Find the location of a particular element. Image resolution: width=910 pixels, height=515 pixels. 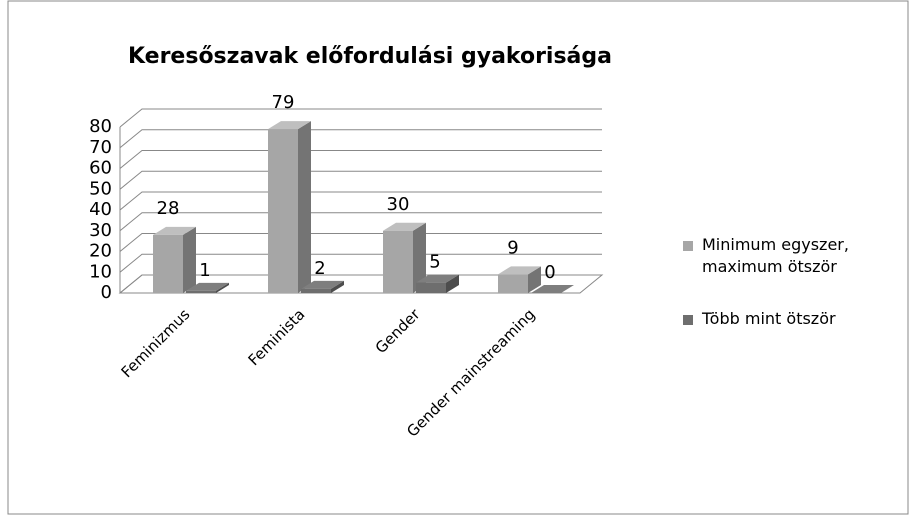

x-tick-label: Gender mainstreaming is located at coordinates (470, 372).